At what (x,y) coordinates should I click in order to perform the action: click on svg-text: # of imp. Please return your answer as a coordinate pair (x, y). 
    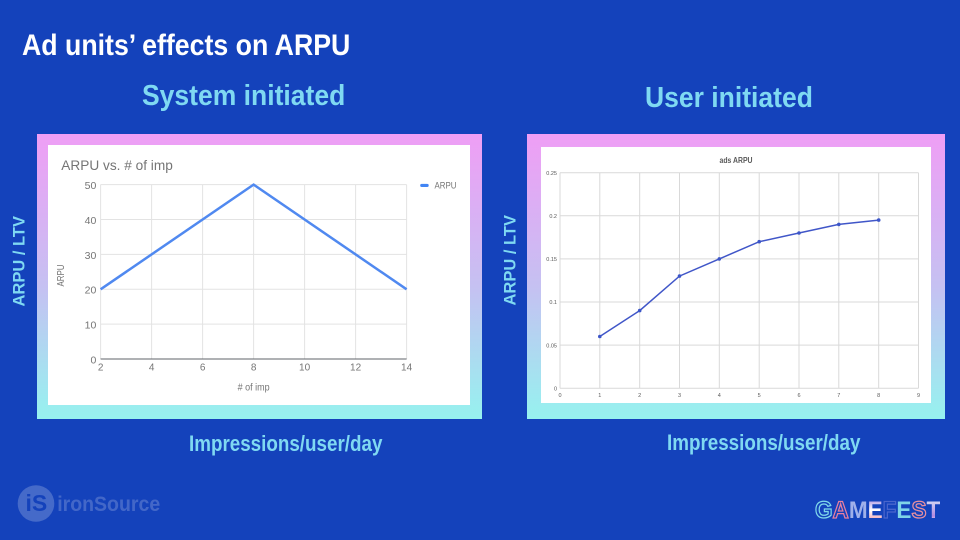
    Looking at the image, I should click on (254, 388).